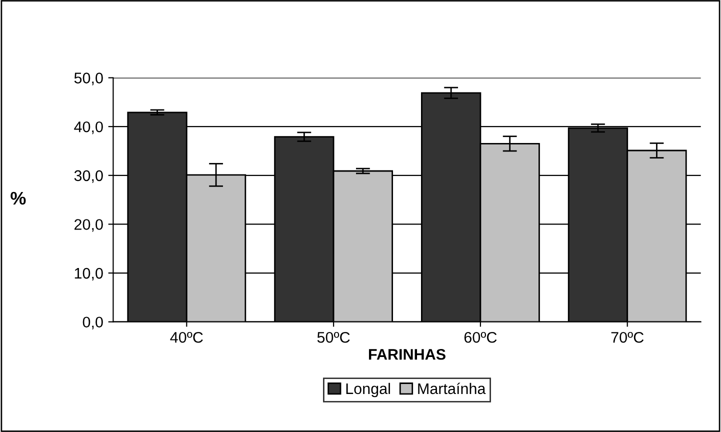 Image resolution: width=721 pixels, height=432 pixels. What do you see at coordinates (88, 274) in the screenshot?
I see `y-tick-label: 10,0` at bounding box center [88, 274].